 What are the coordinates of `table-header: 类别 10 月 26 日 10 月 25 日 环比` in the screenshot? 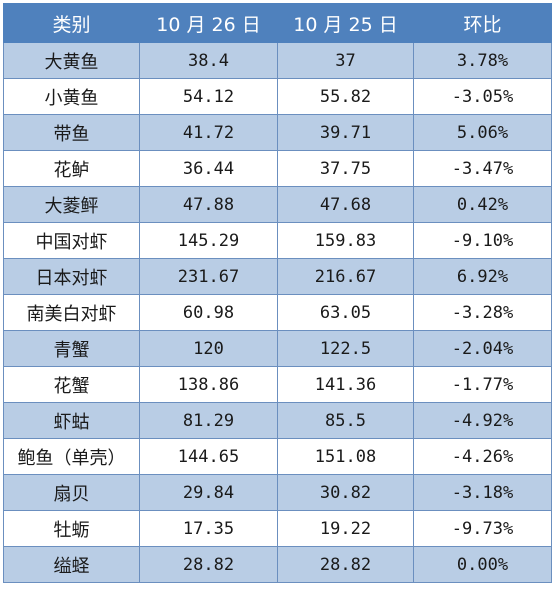 It's located at (277, 23).